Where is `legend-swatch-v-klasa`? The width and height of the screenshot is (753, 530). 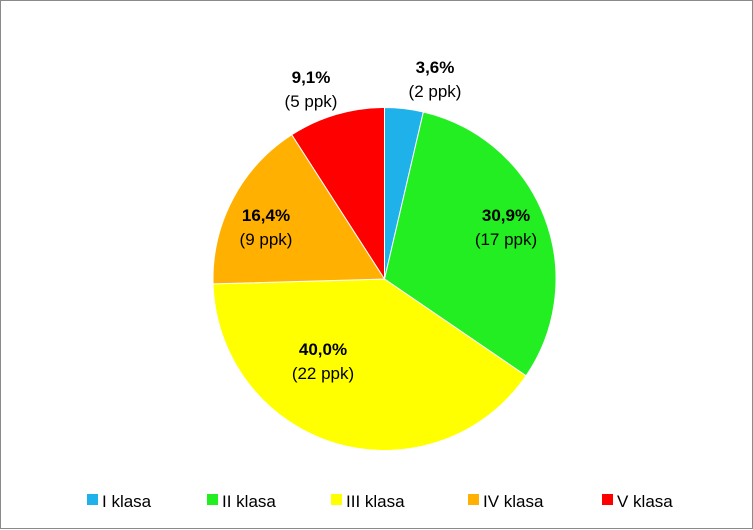
legend-swatch-v-klasa is located at coordinates (607, 499).